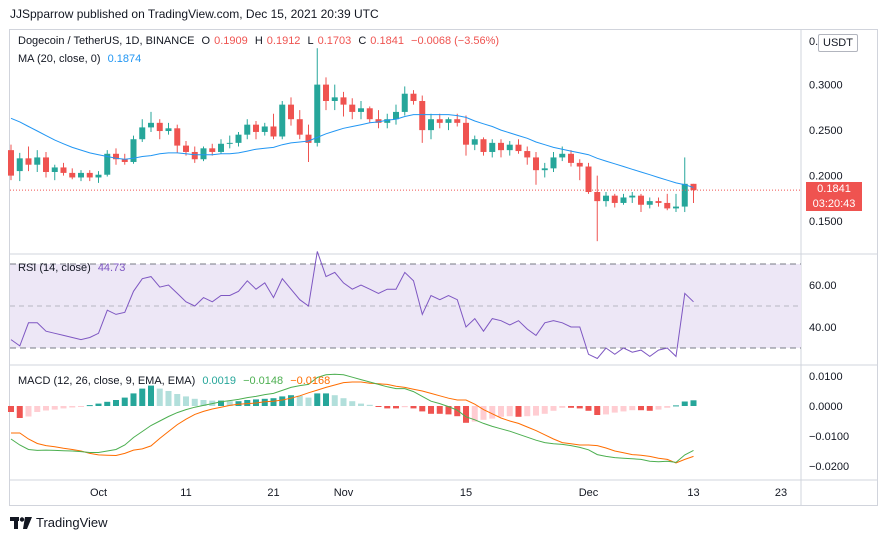  Describe the element at coordinates (352, 422) in the screenshot. I see `signal-line` at that location.